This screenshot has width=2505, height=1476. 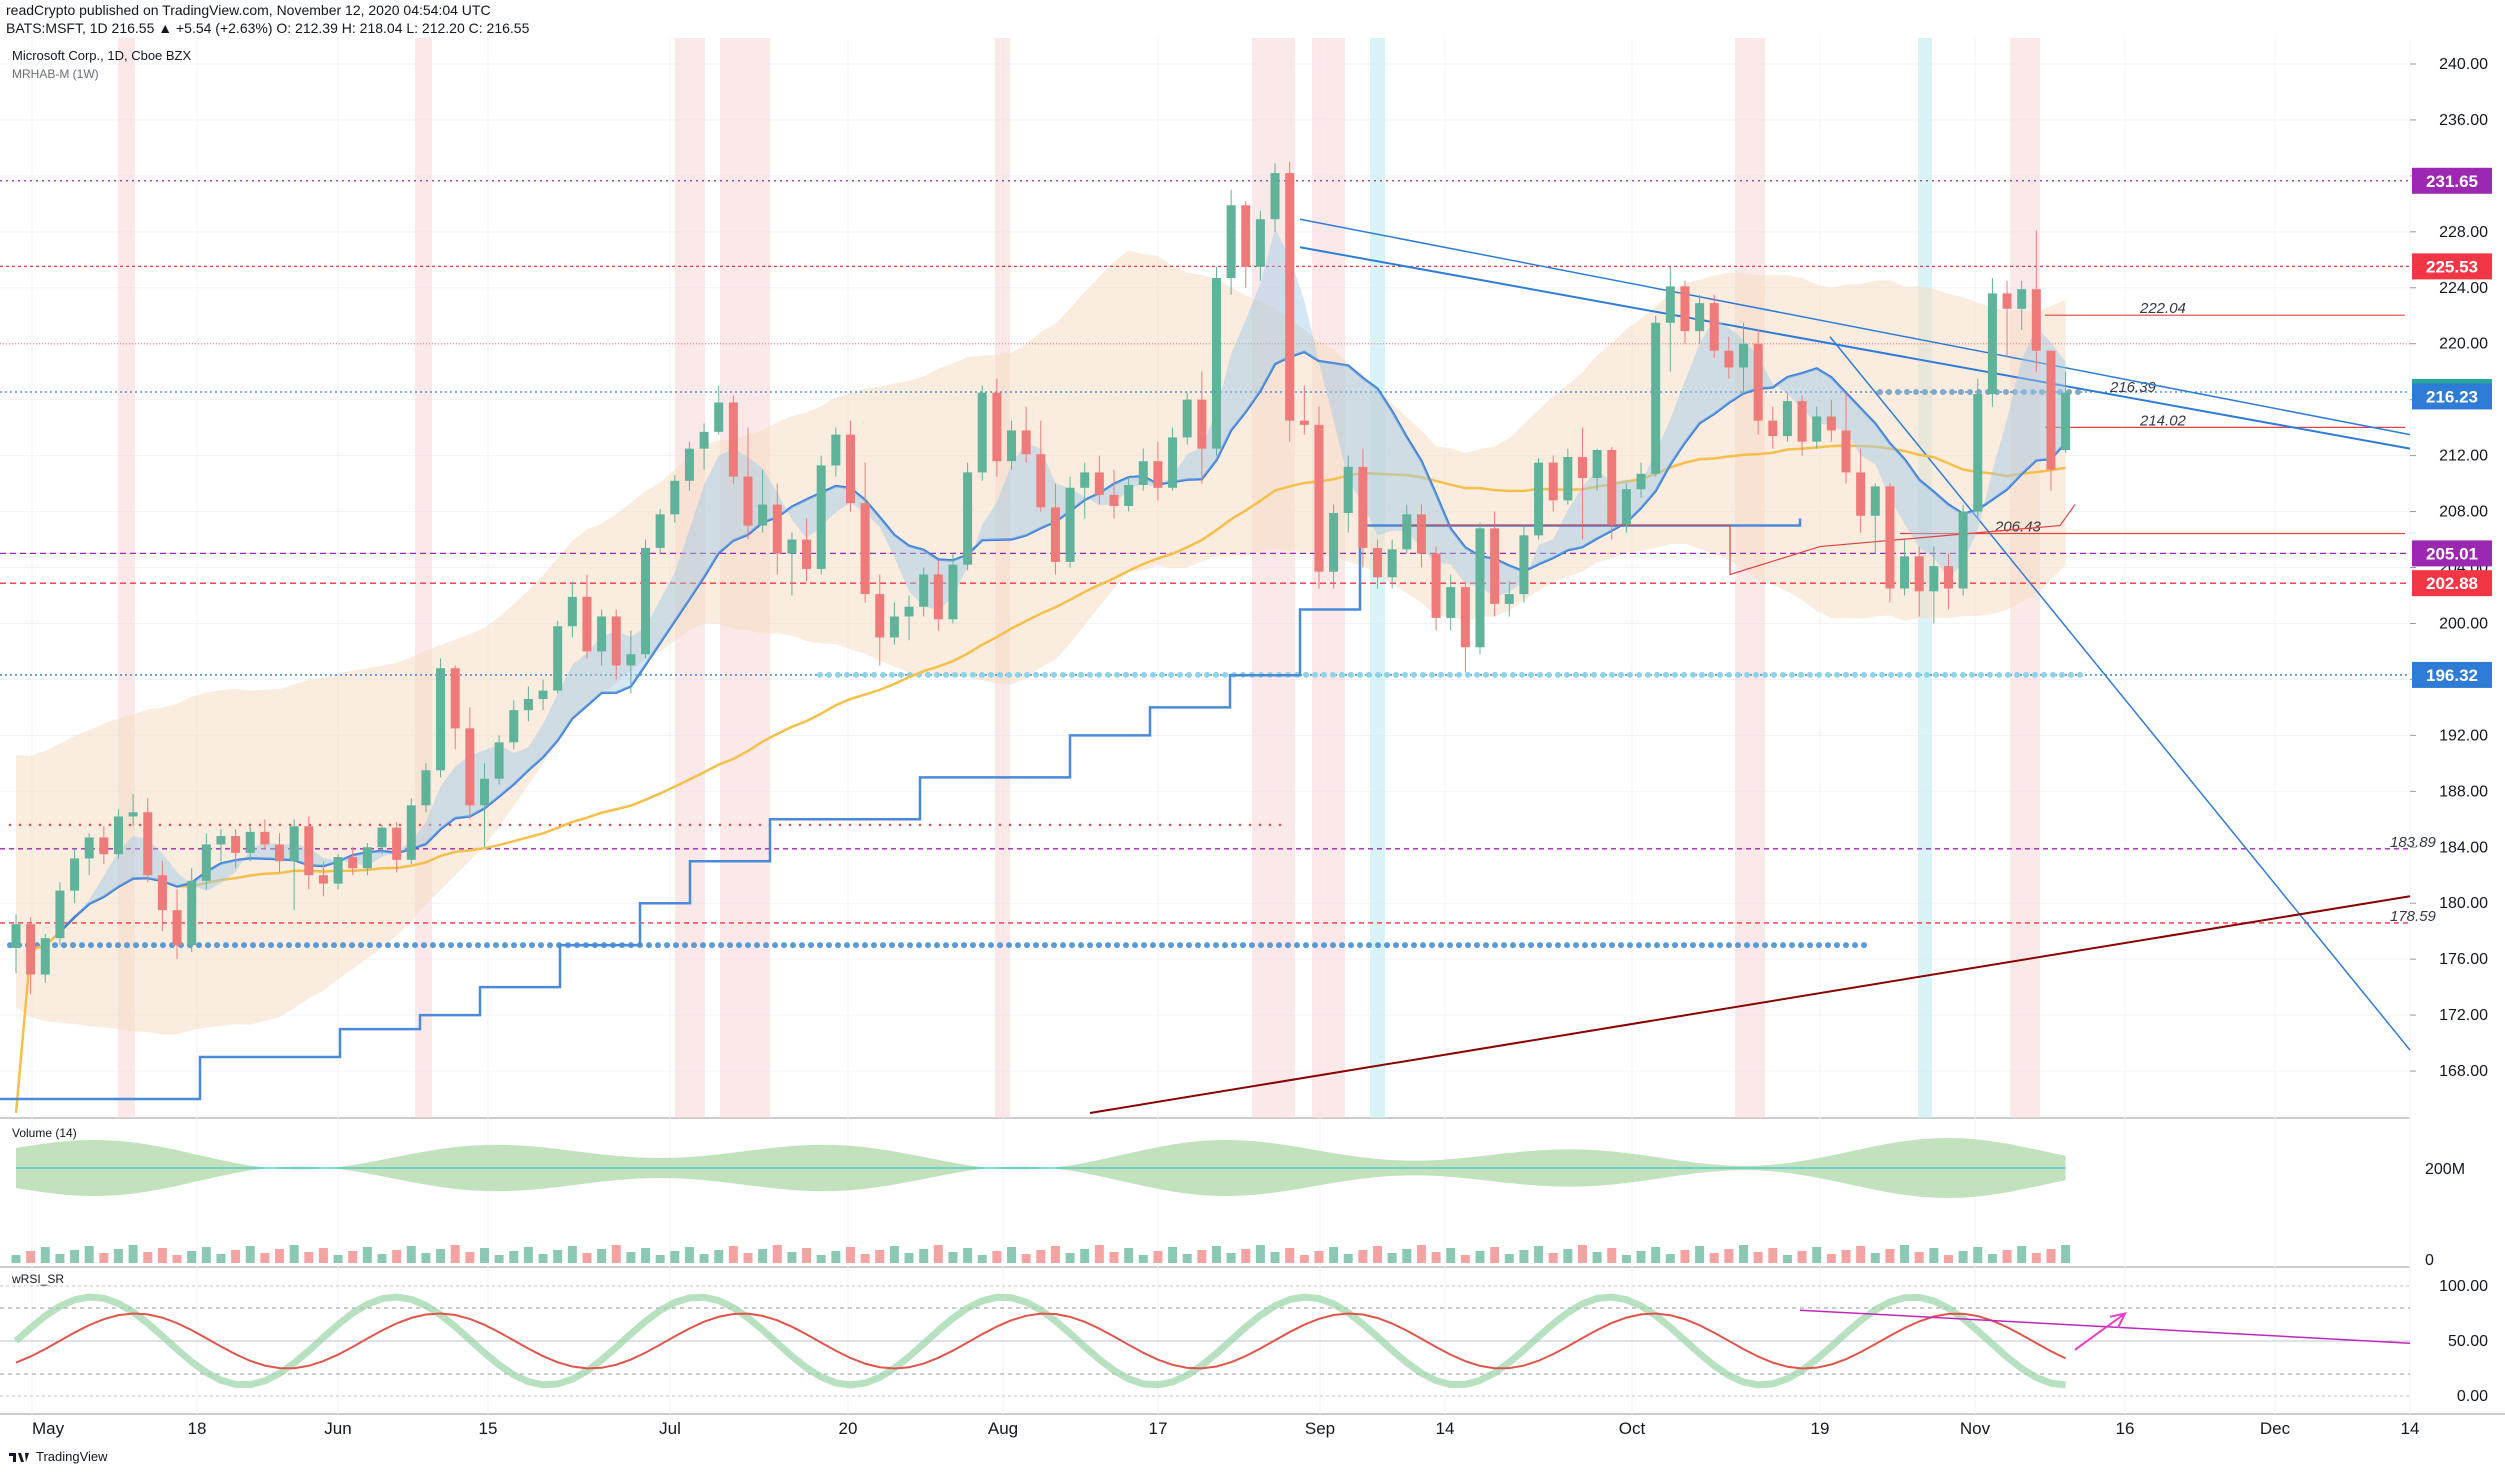 What do you see at coordinates (2410, 1428) in the screenshot?
I see `x-tick-label: 14` at bounding box center [2410, 1428].